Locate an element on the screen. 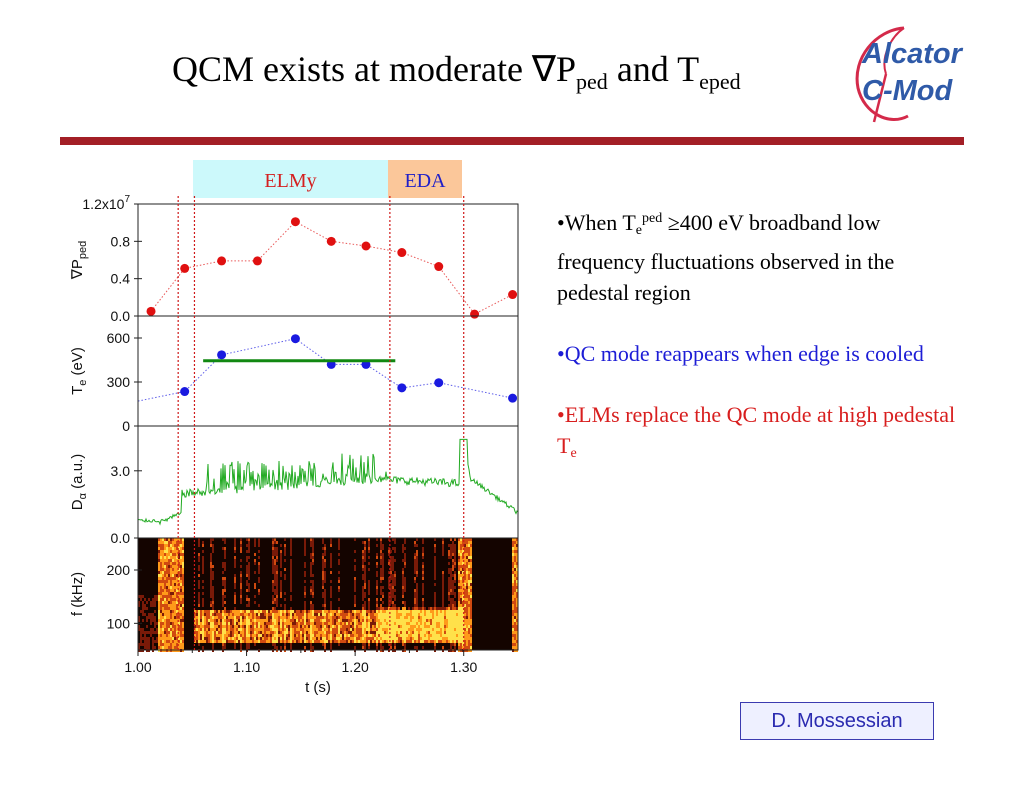  panel-frame is located at coordinates (328, 594).